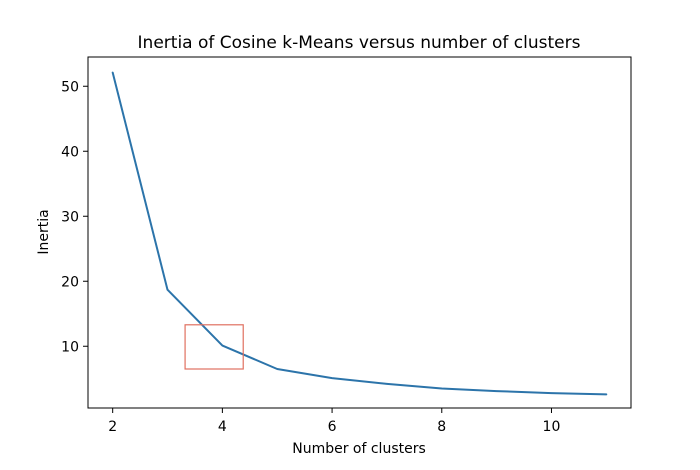  I want to click on y-tick-label: 20, so click(70, 282).